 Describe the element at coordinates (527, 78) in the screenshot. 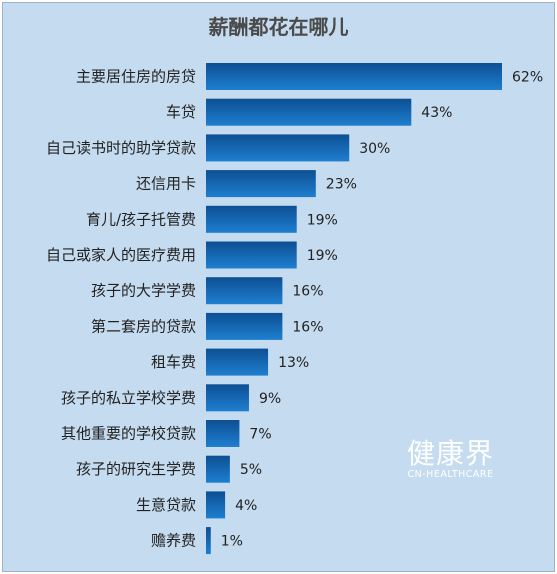

I see `value-label: 62%` at that location.